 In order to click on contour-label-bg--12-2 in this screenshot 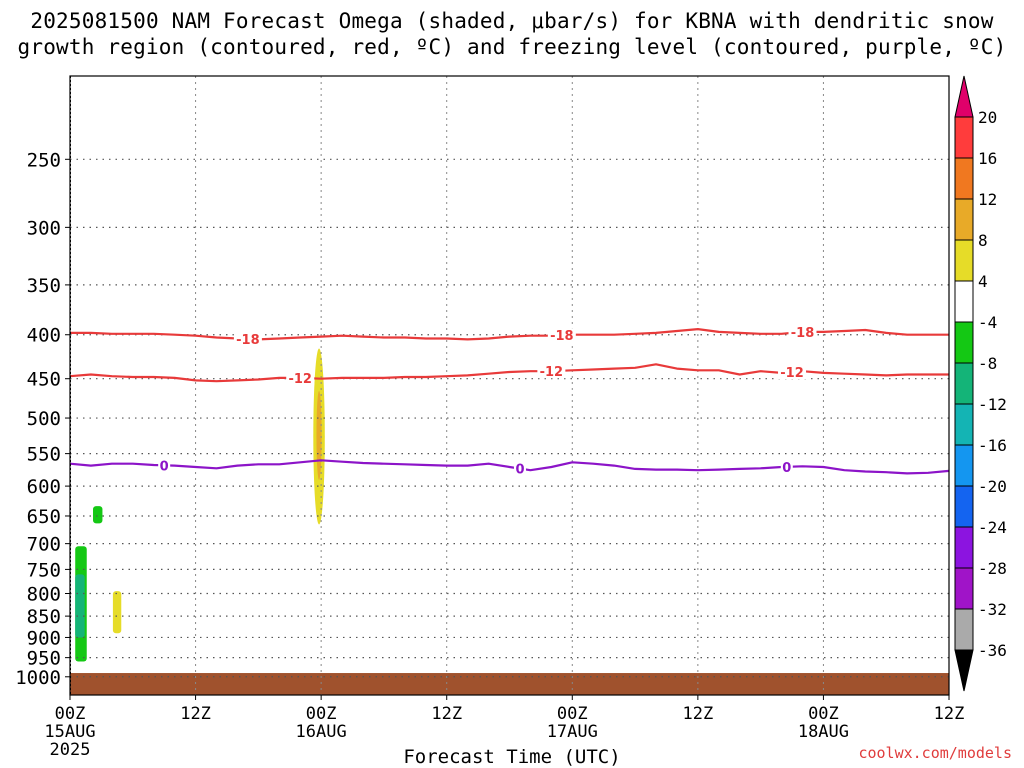, I will do `click(792, 372)`.